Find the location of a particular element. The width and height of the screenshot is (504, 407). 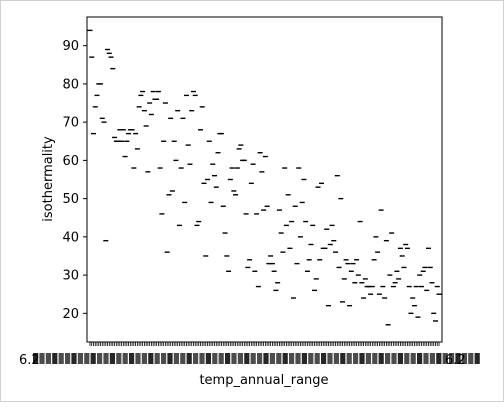

y-tick-label: 60 is located at coordinates (70, 161).